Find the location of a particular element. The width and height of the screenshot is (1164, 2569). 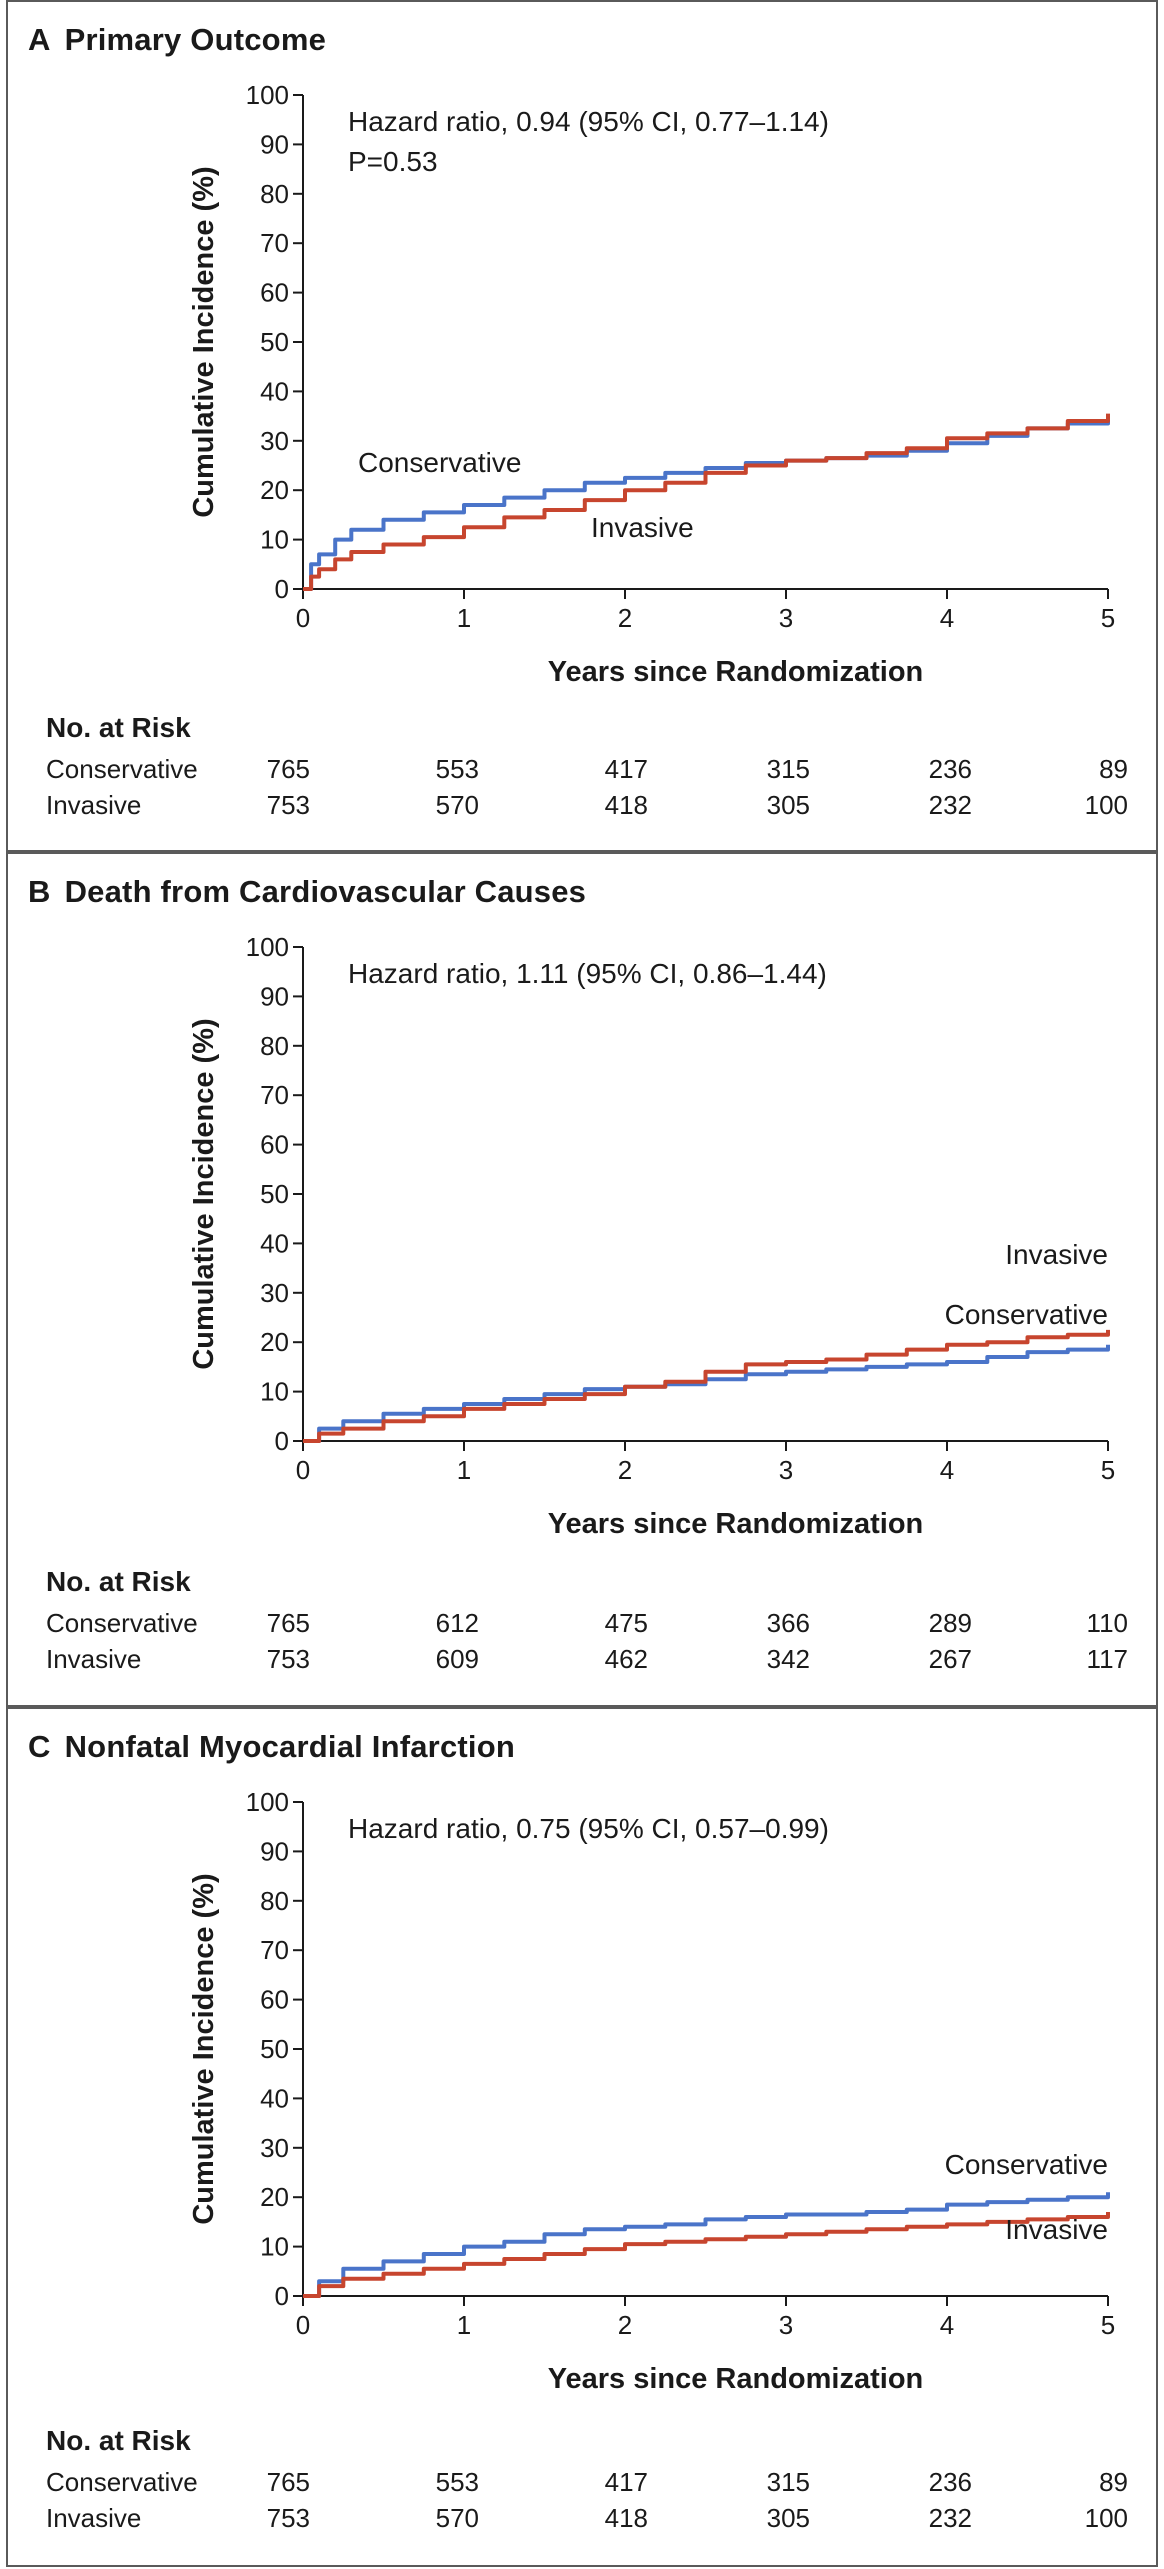

x-tick-label: 1 is located at coordinates (464, 618).